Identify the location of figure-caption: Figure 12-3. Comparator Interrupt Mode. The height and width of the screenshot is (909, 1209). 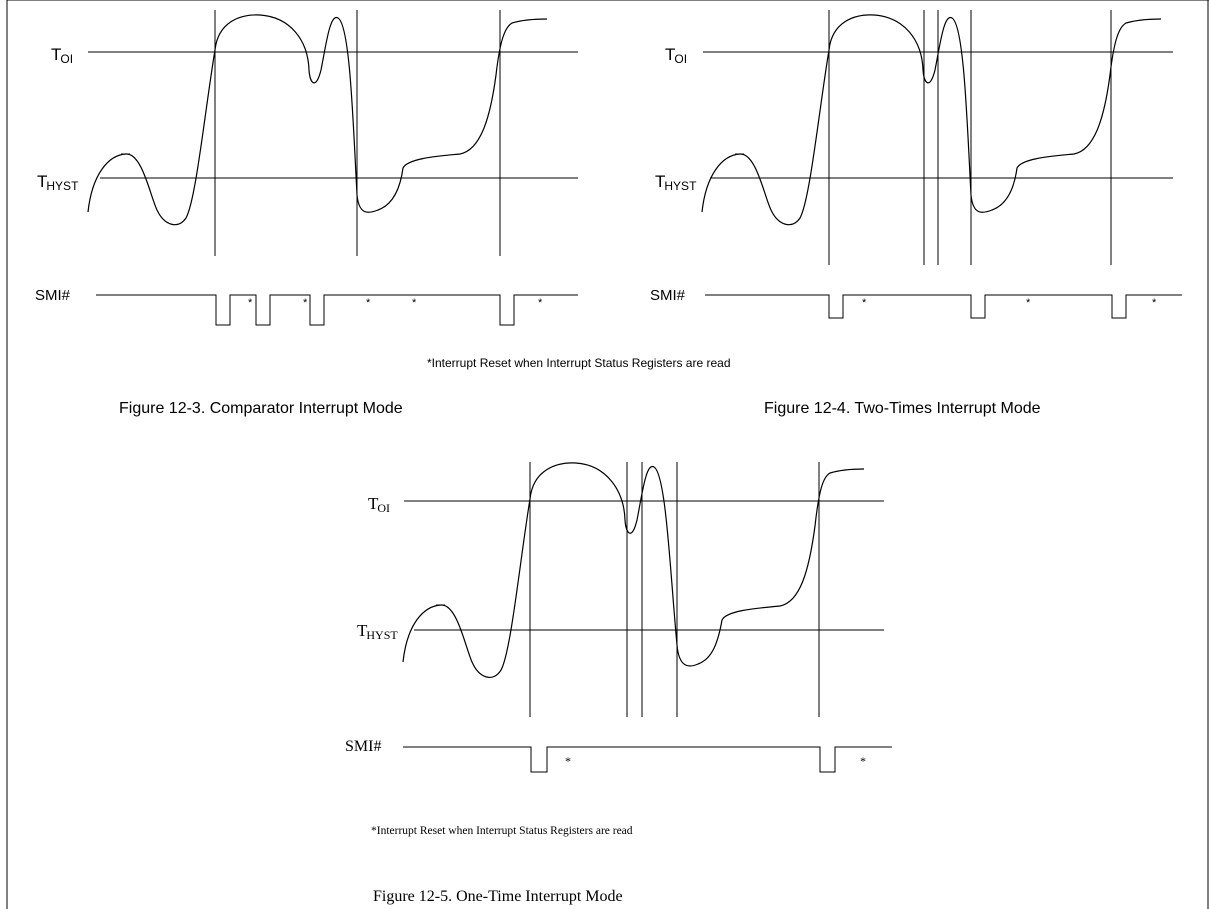
(261, 408).